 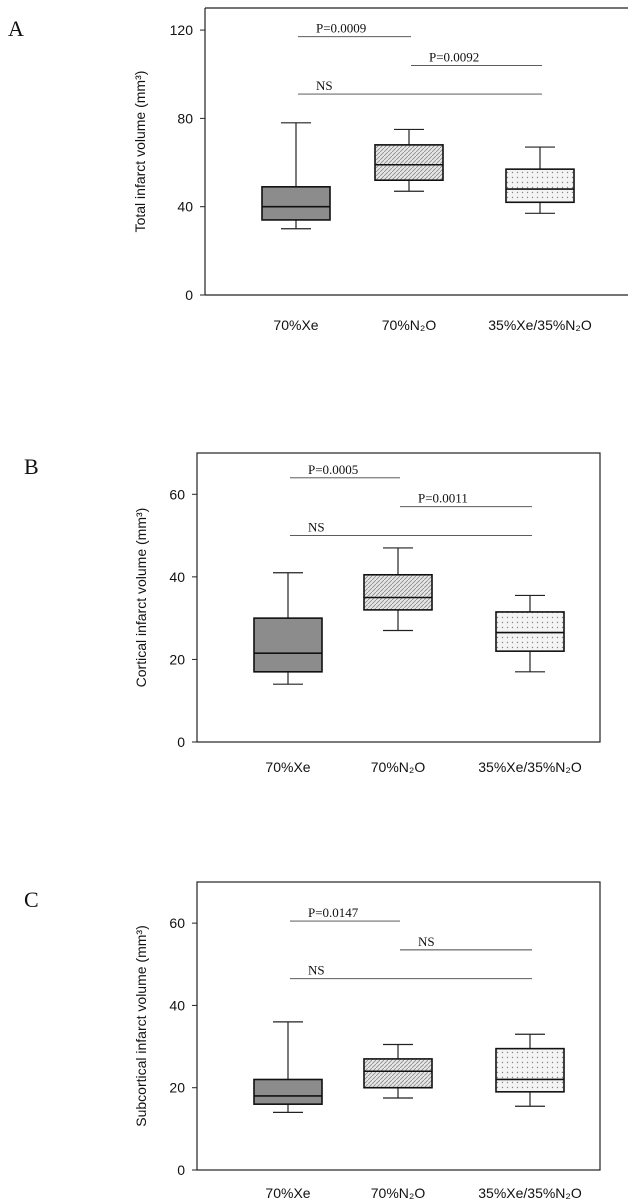 What do you see at coordinates (341, 28) in the screenshot?
I see `significance-label: P=0.0009` at bounding box center [341, 28].